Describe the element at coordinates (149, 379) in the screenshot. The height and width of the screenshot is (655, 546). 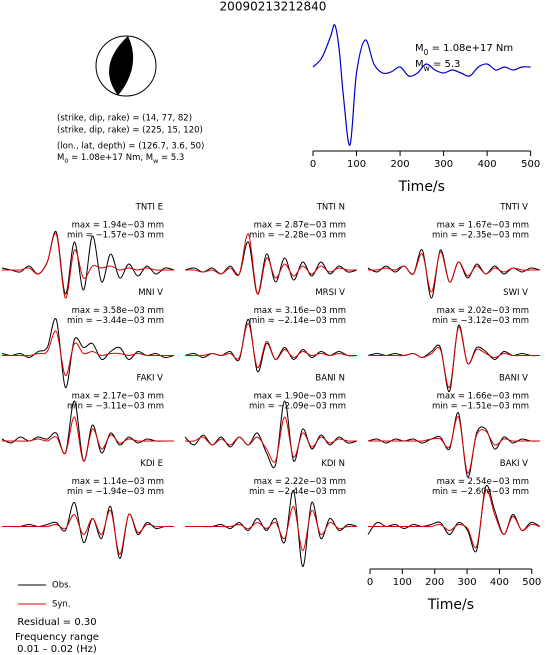
I see `station-label: FAKI V` at that location.